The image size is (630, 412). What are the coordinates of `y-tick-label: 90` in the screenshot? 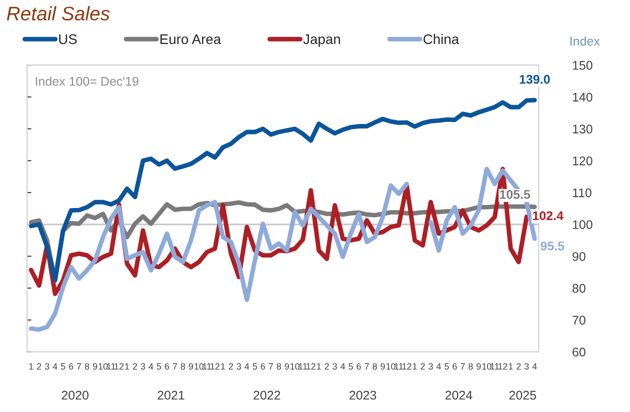 It's located at (579, 256).